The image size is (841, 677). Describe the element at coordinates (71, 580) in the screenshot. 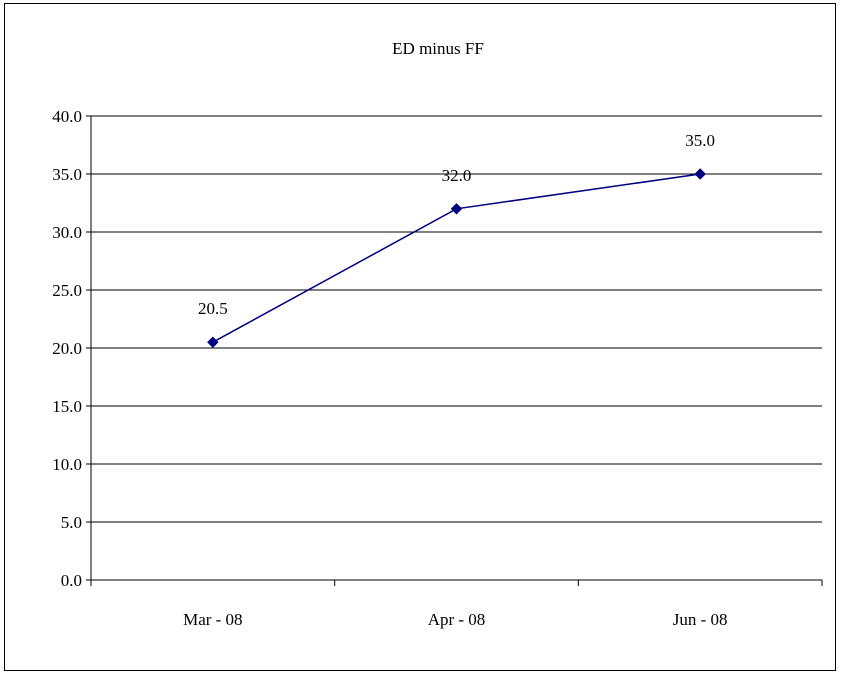

I see `y-tick-label-0: 0.0` at that location.